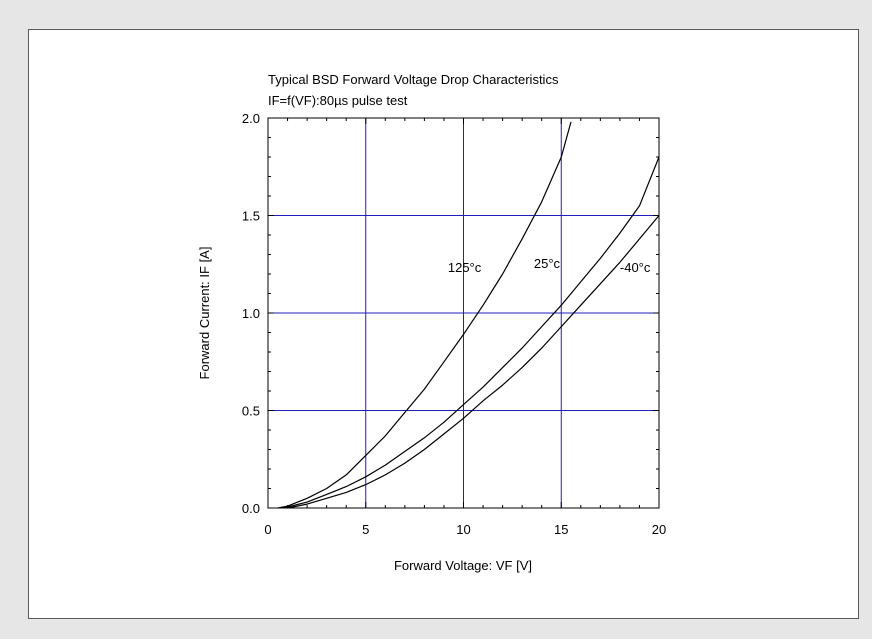  I want to click on x-tick-label: 0, so click(267, 529).